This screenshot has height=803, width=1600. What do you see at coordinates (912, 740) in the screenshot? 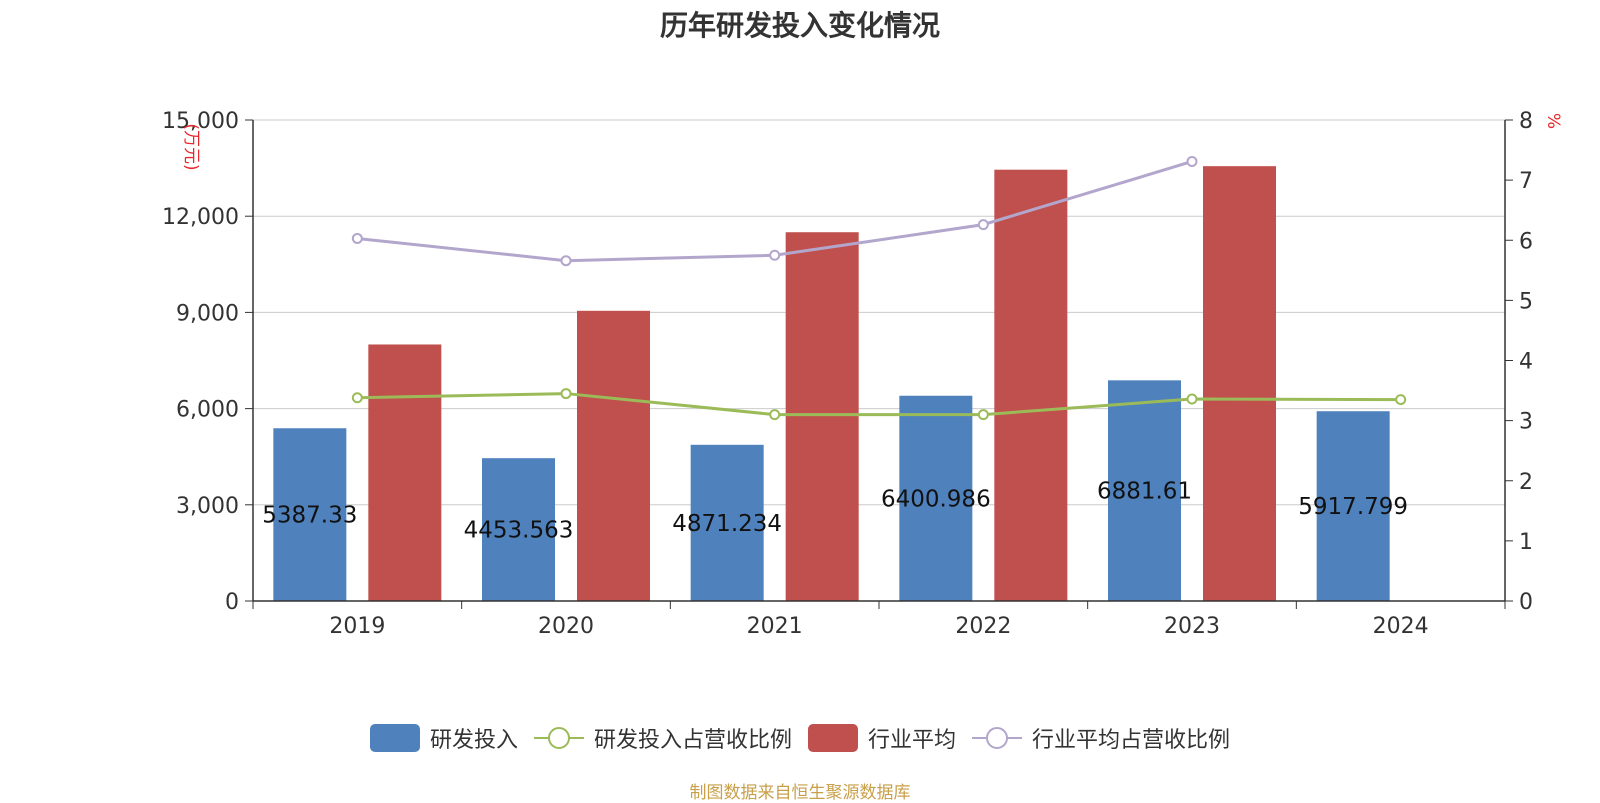
I see `legend-label-industry: 行业平均` at bounding box center [912, 740].